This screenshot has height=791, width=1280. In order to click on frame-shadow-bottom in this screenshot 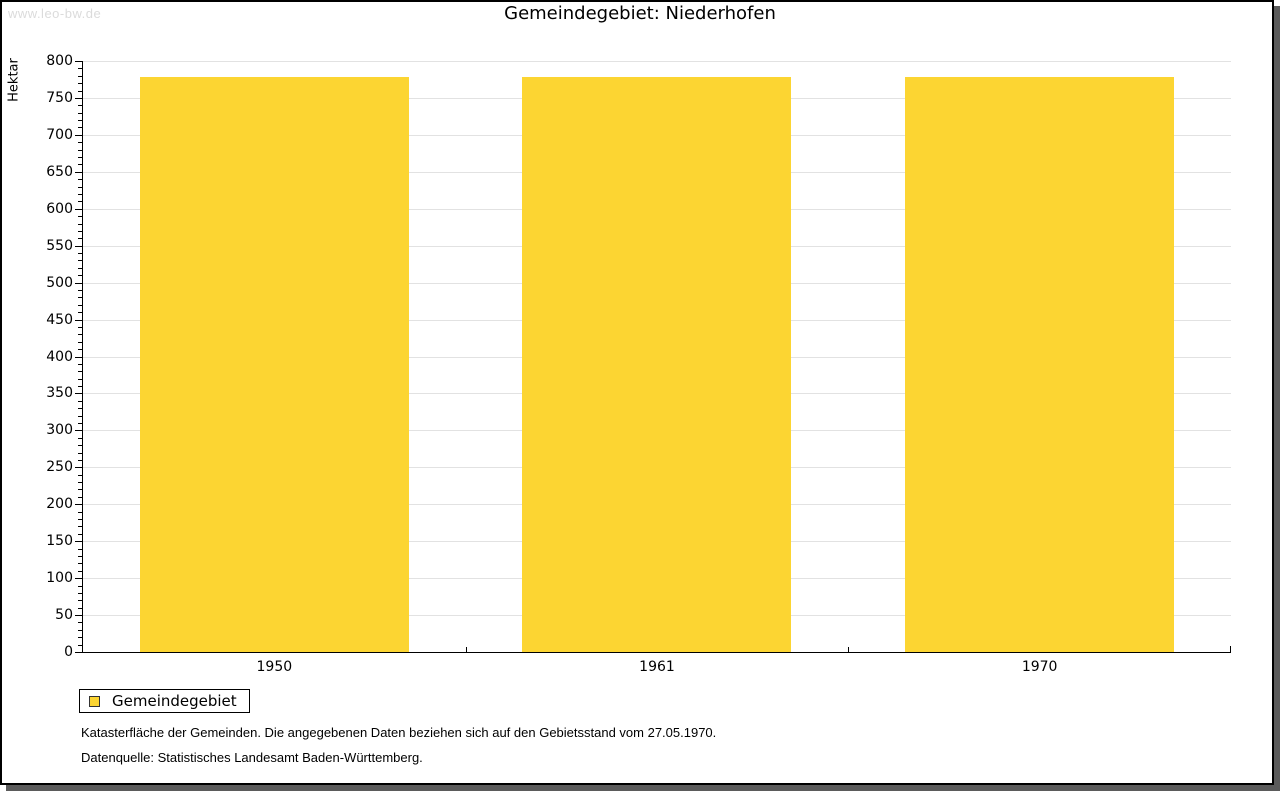, I will do `click(643, 788)`.